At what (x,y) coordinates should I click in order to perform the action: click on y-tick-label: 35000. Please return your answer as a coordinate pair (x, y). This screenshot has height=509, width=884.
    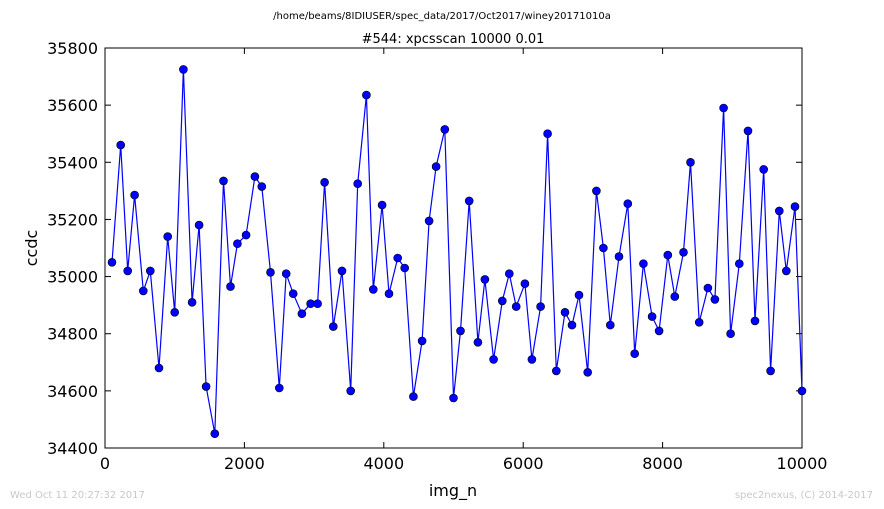
    Looking at the image, I should click on (72, 277).